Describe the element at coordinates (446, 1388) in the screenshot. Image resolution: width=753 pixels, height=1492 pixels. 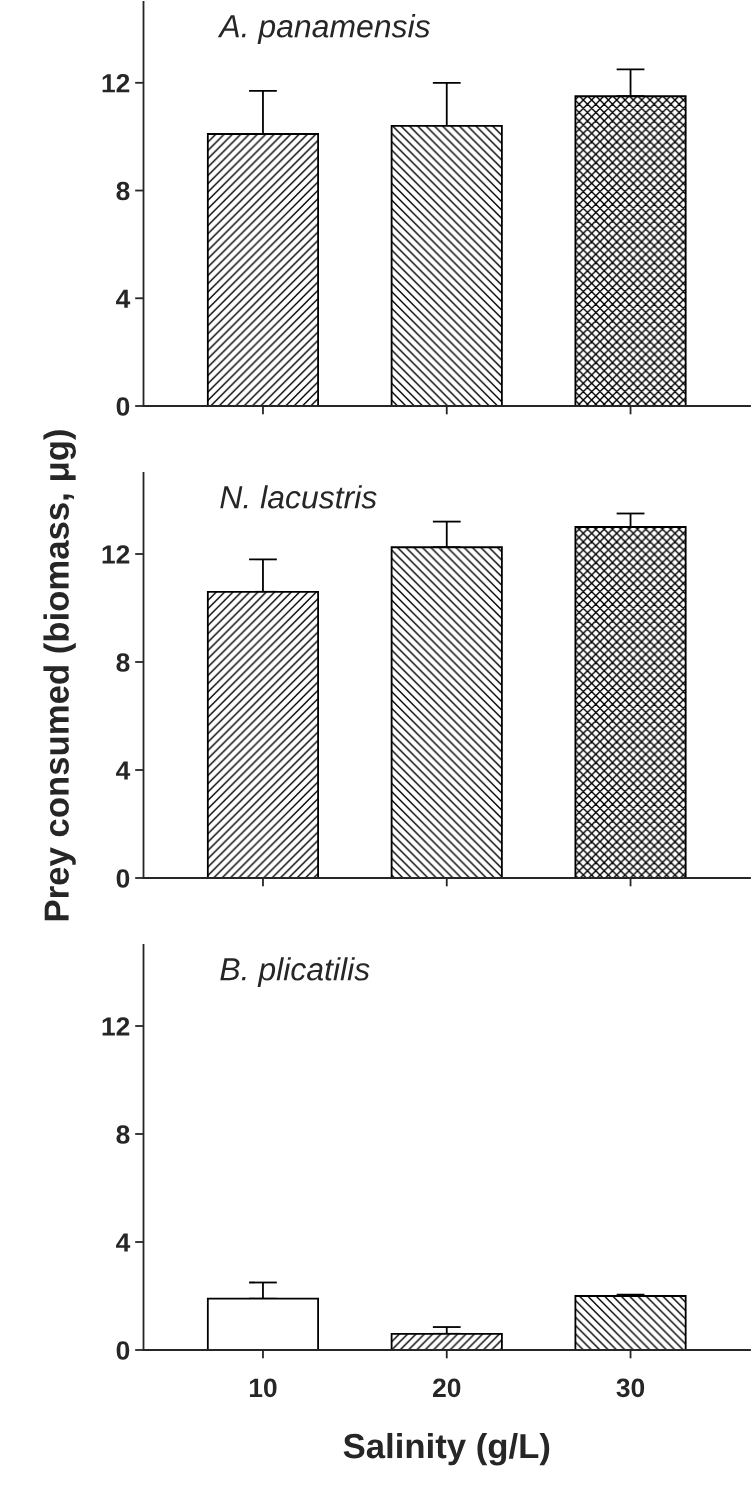
I see `x-tick-label: 20` at that location.